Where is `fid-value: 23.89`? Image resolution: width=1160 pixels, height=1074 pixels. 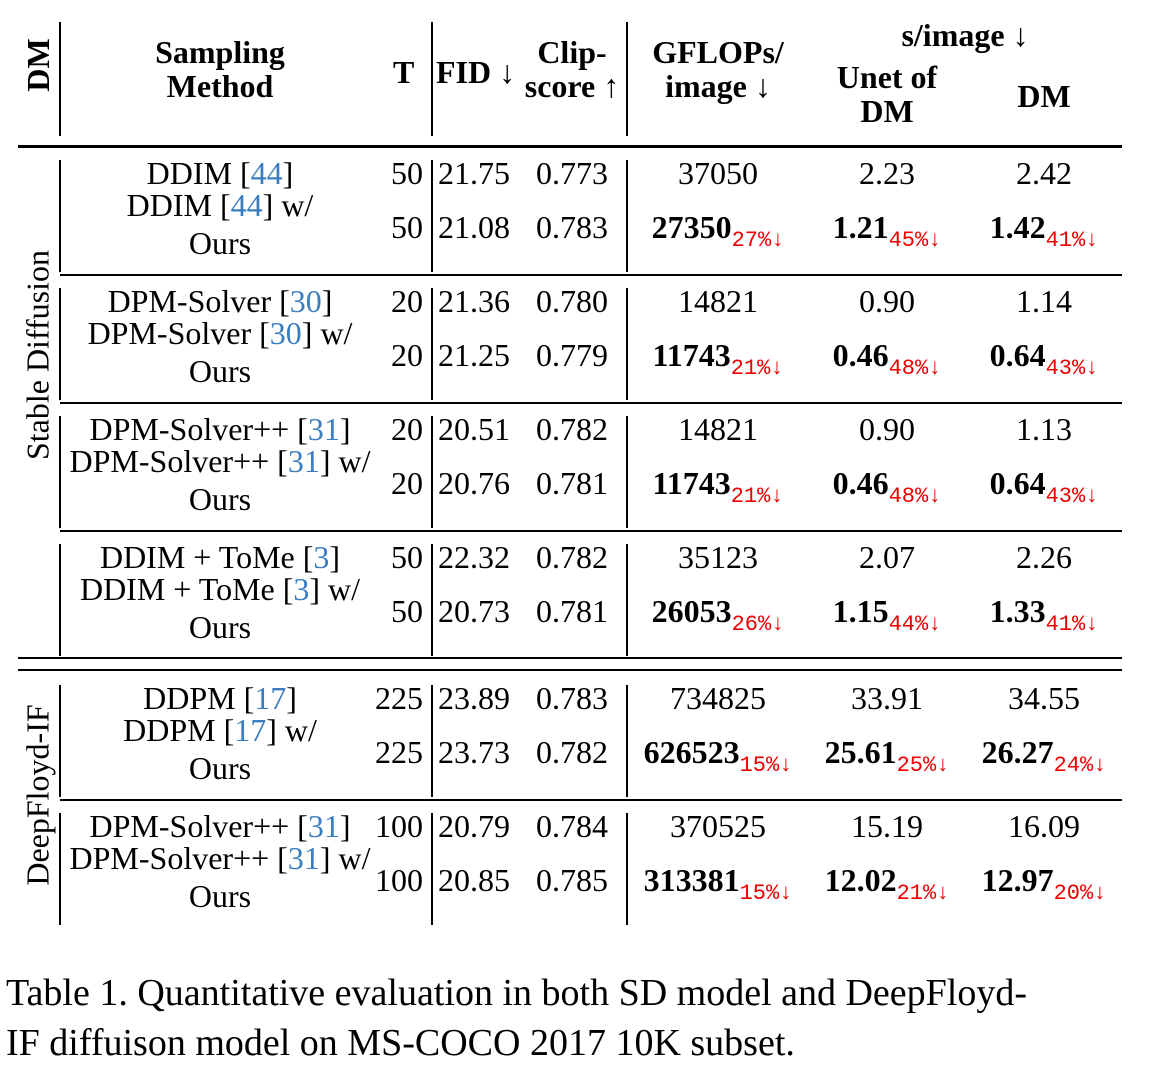
fid-value: 23.89 is located at coordinates (474, 698).